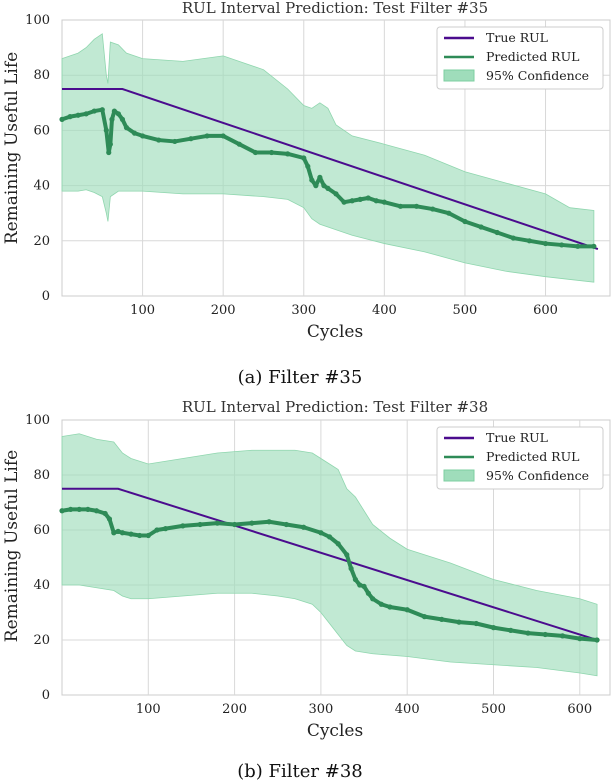  What do you see at coordinates (41, 130) in the screenshot?
I see `y-tick-label: 60` at bounding box center [41, 130].